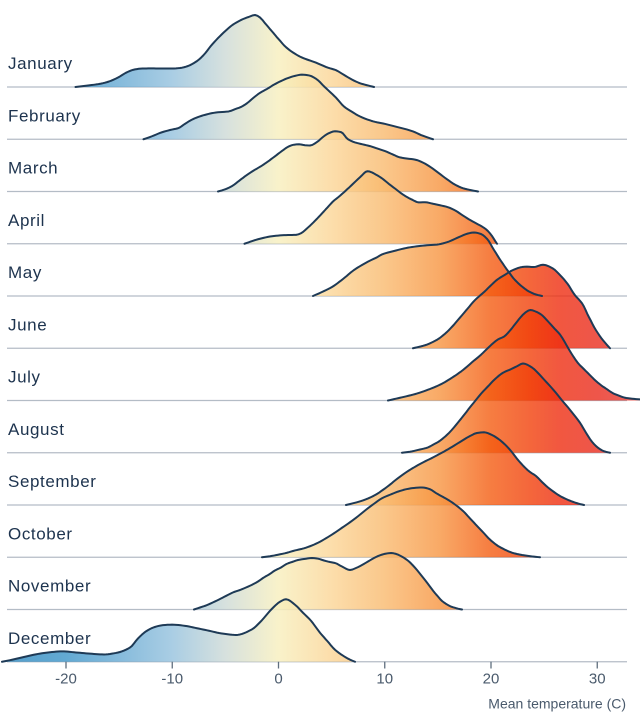 This screenshot has width=640, height=722. Describe the element at coordinates (491, 679) in the screenshot. I see `svg-text: 20` at that location.